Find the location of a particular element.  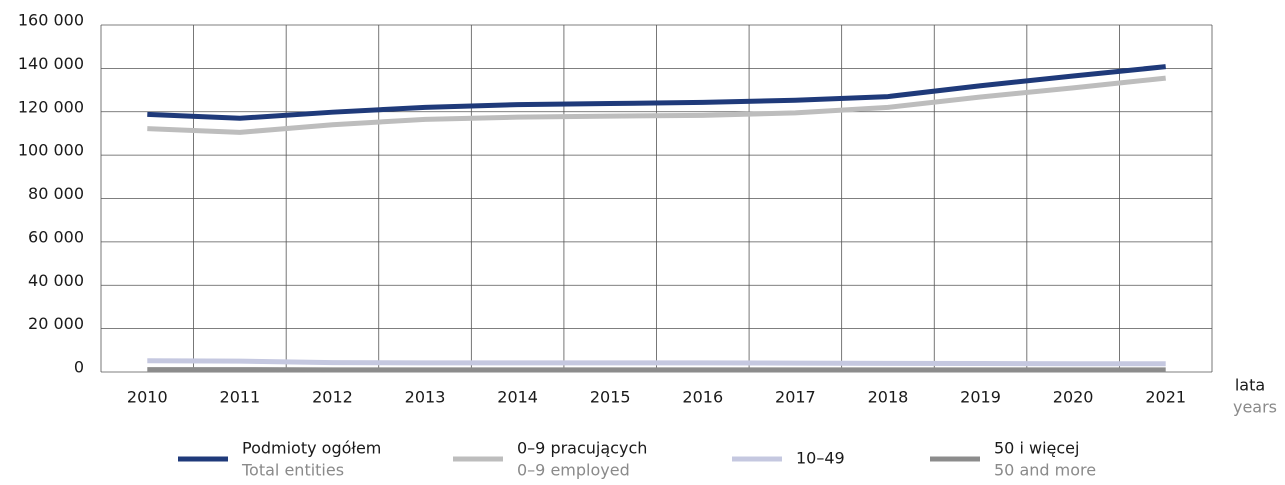

x-axis-label: lata is located at coordinates (1250, 385).